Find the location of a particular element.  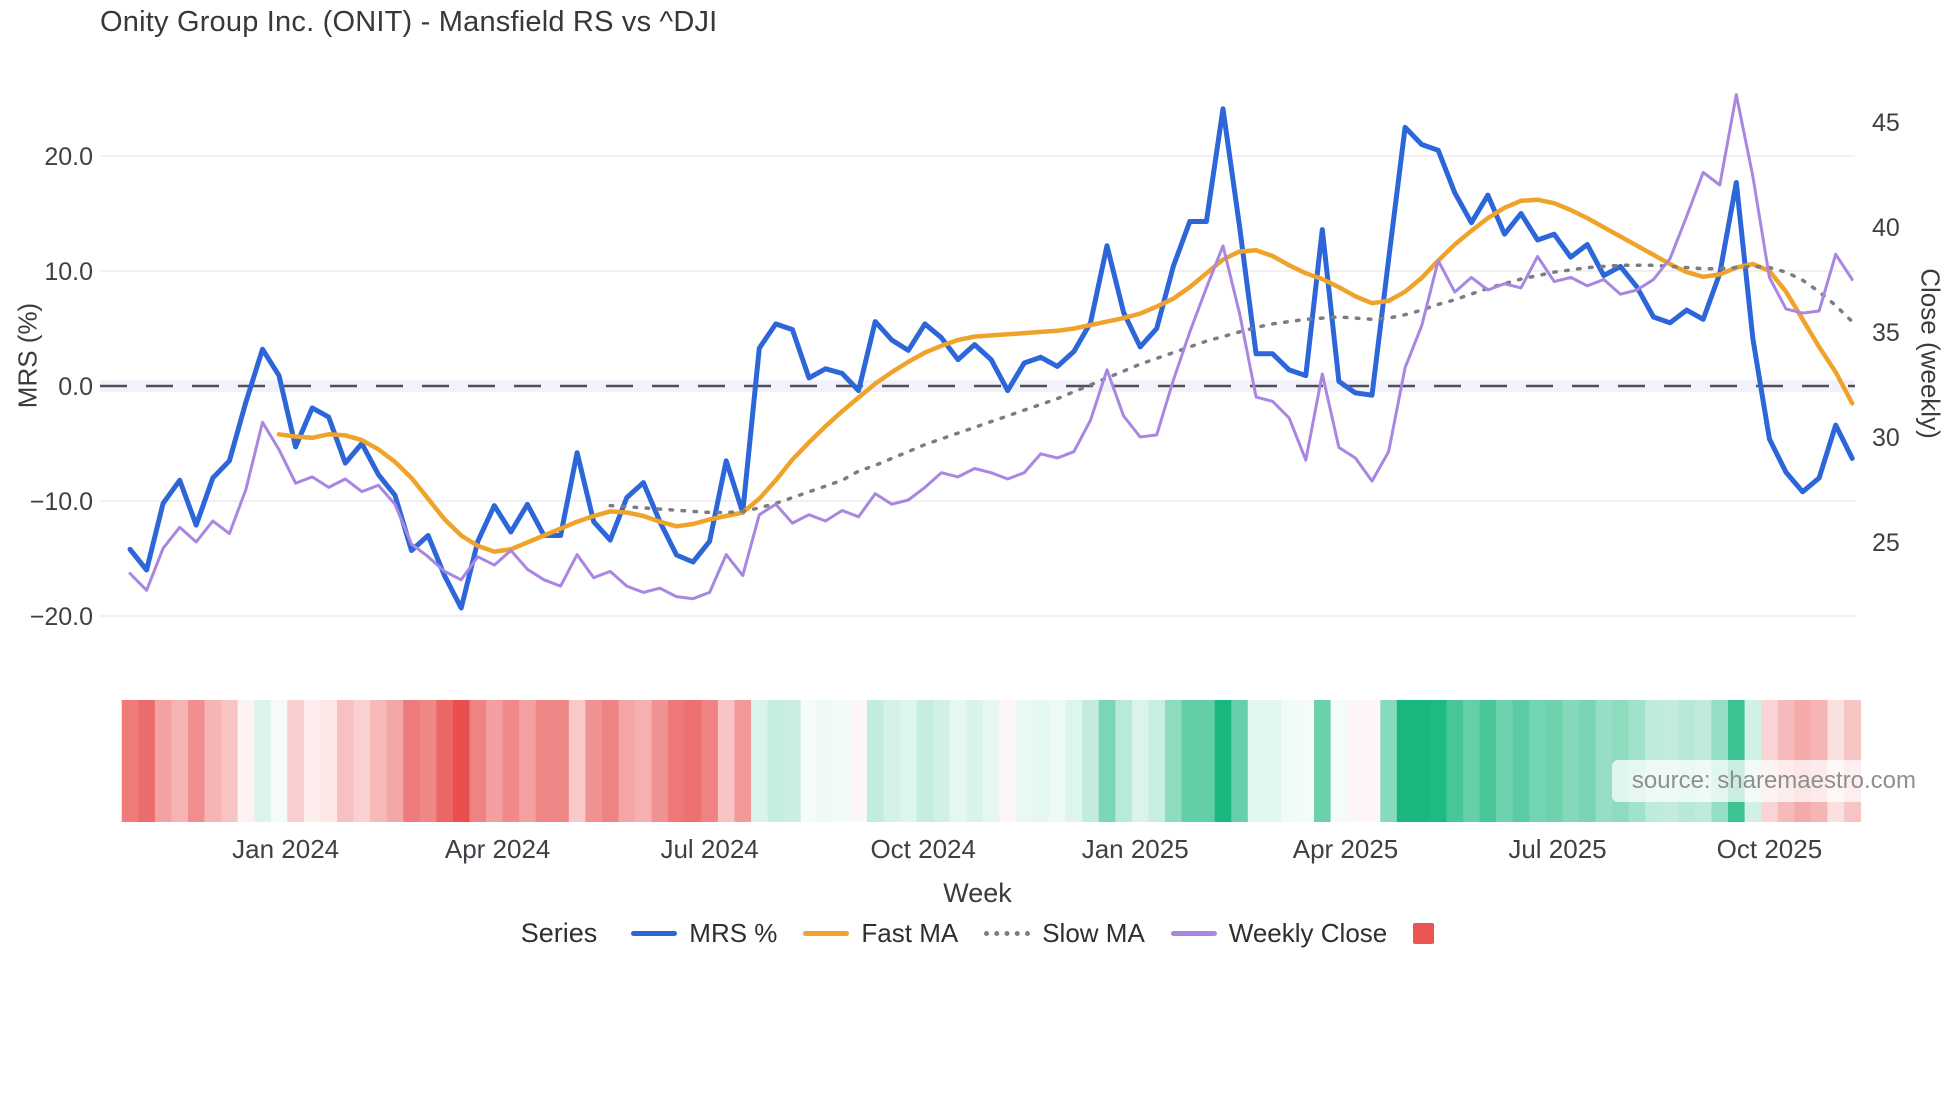

legend-item-weekly-close: Weekly Close is located at coordinates (1279, 933).